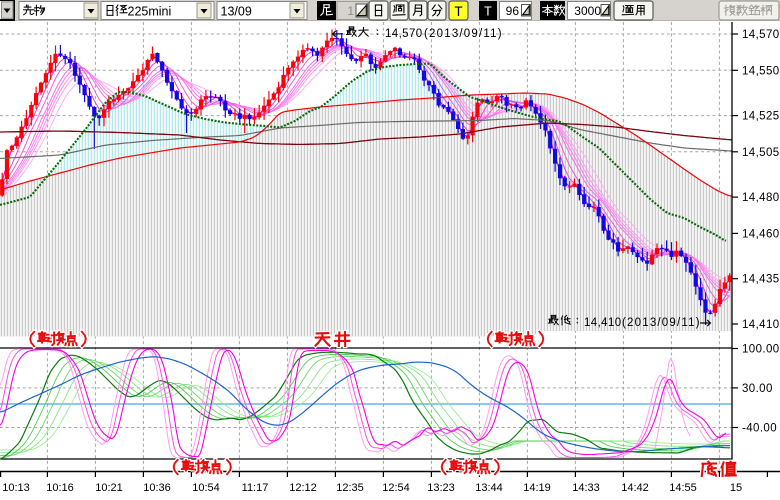 The height and width of the screenshot is (500, 780). Describe the element at coordinates (236, 12) in the screenshot. I see `svg-text: 13/09` at that location.